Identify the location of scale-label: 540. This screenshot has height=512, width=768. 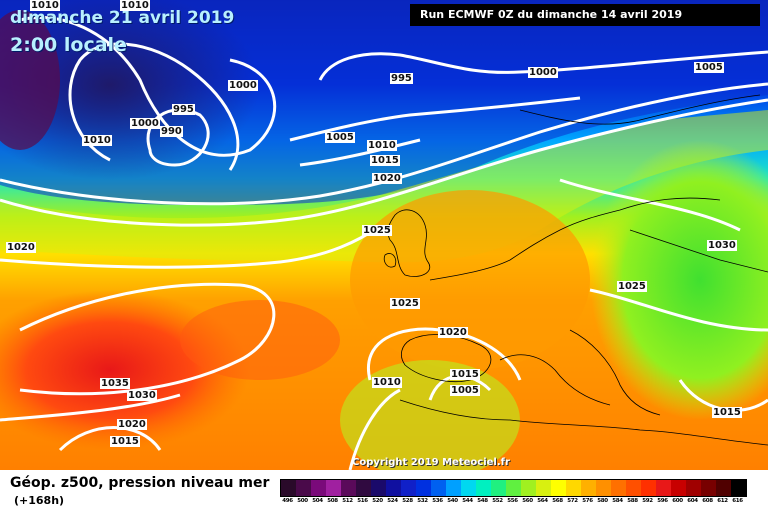
(452, 501).